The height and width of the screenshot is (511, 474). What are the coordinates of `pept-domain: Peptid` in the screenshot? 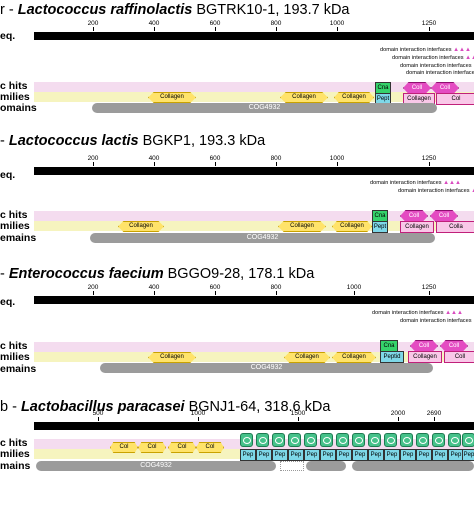 It's located at (392, 357).